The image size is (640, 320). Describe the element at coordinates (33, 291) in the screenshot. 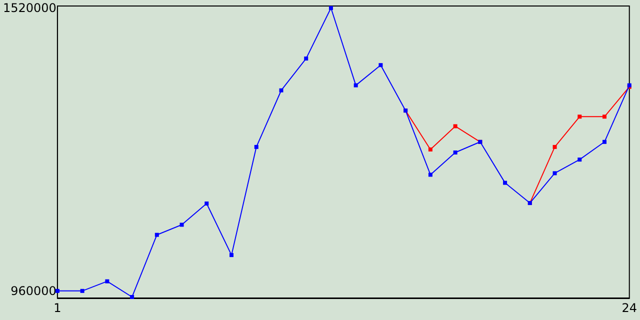

I see `y-tick-label: 960000` at that location.